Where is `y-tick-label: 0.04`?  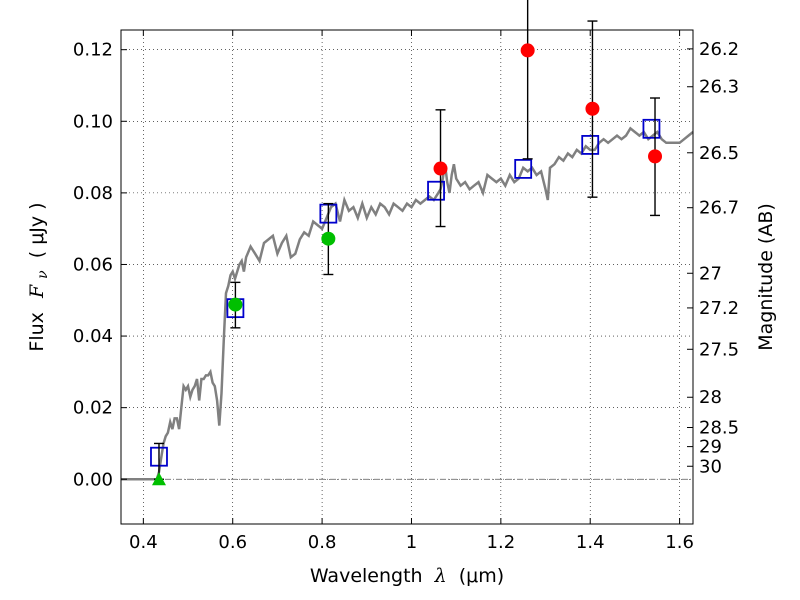 y-tick-label: 0.04 is located at coordinates (93, 336).